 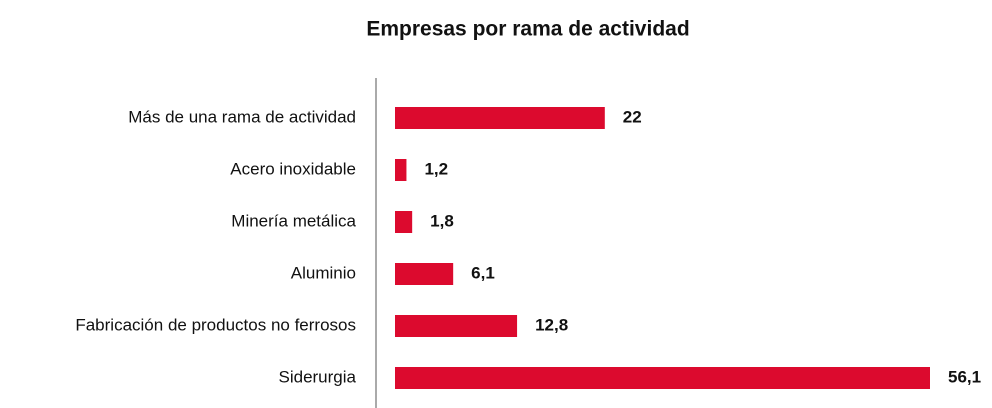 What do you see at coordinates (632, 116) in the screenshot?
I see `value-label: 22` at bounding box center [632, 116].